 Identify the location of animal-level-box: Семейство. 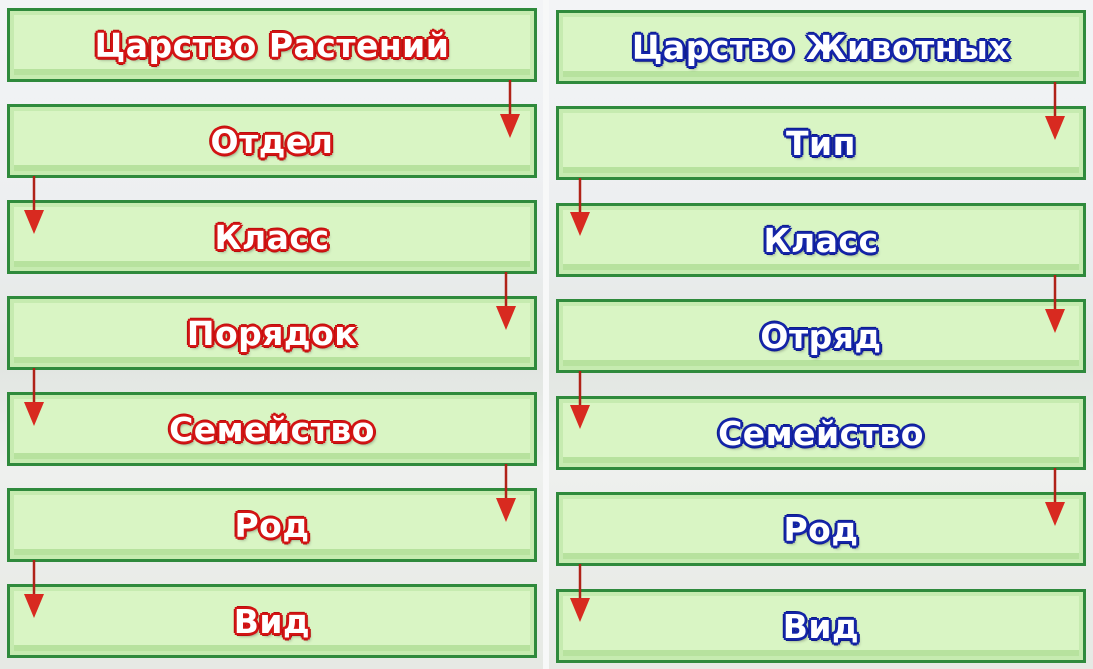
(821, 433).